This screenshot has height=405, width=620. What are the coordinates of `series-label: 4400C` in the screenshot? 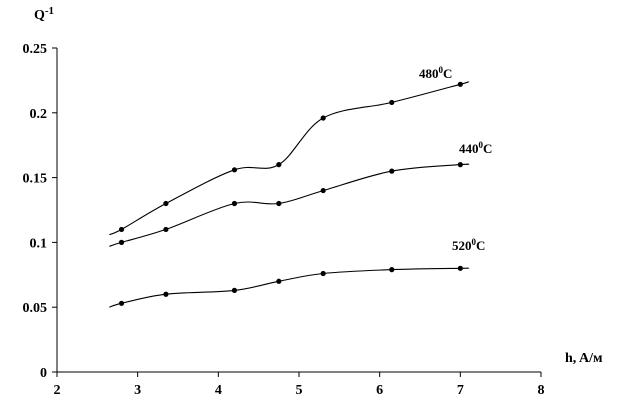 It's located at (475, 148).